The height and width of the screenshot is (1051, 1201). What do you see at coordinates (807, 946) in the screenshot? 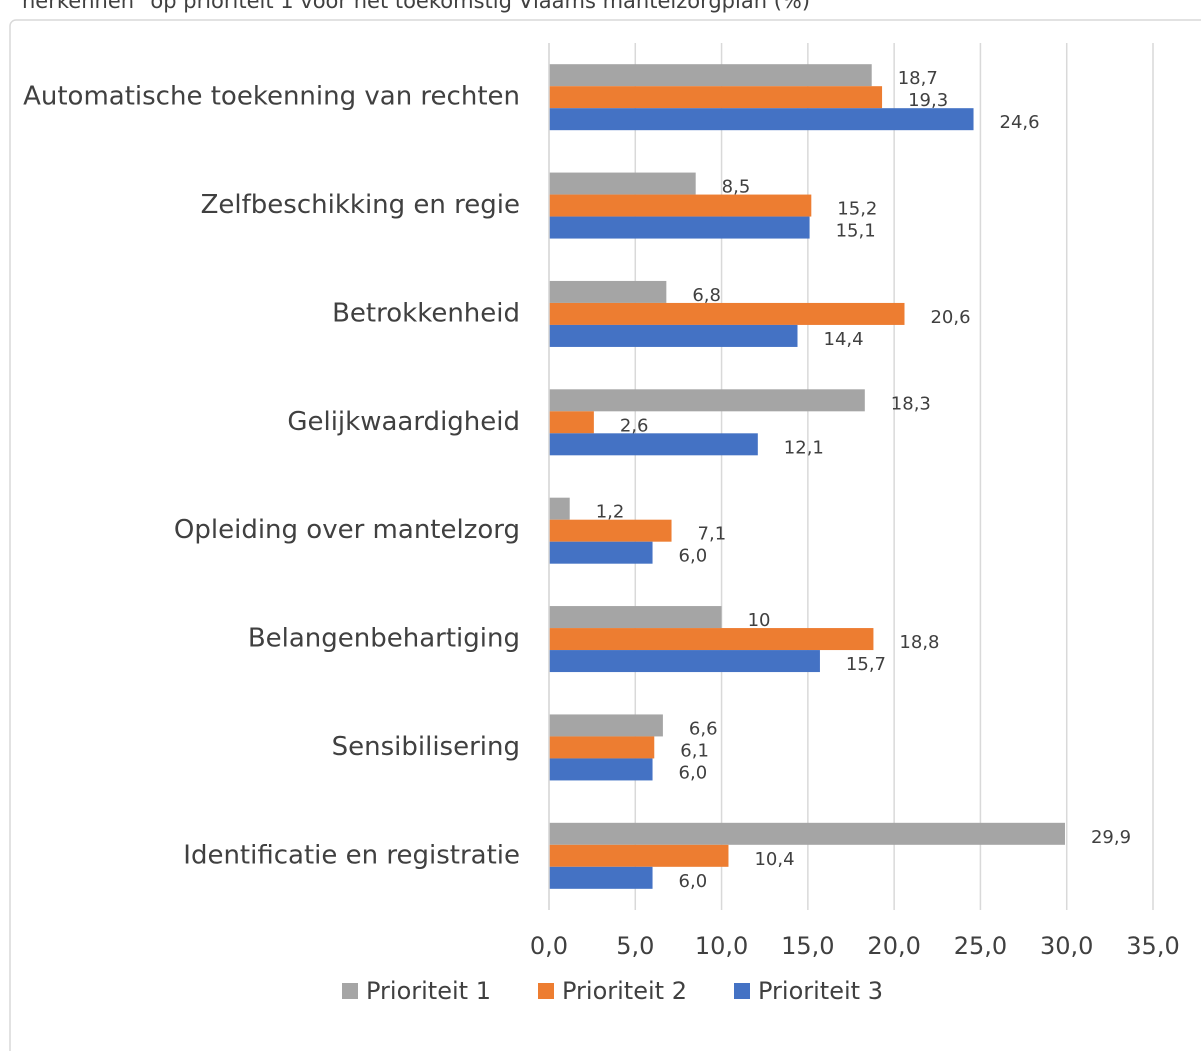
I see `x-tick-label: 15,0` at bounding box center [807, 946].